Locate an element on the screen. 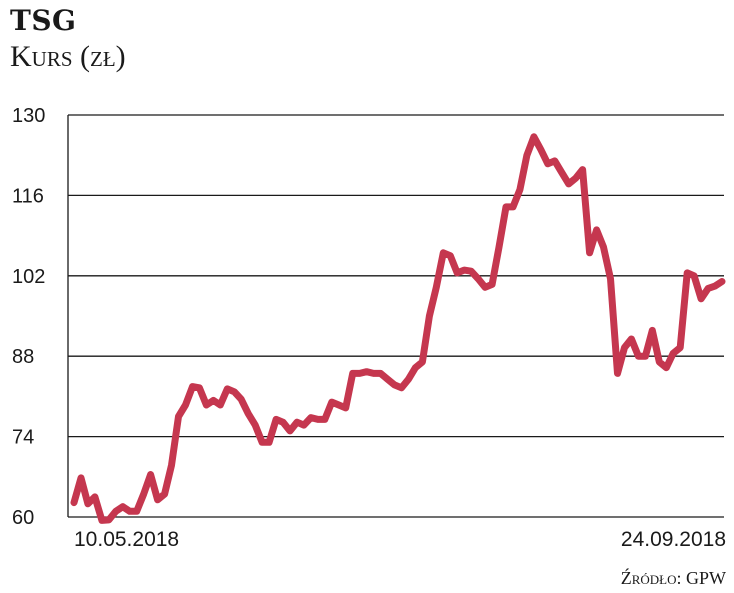 The image size is (734, 593). y-axis-labels: 60 74 88 102 116 130 is located at coordinates (28, 317).